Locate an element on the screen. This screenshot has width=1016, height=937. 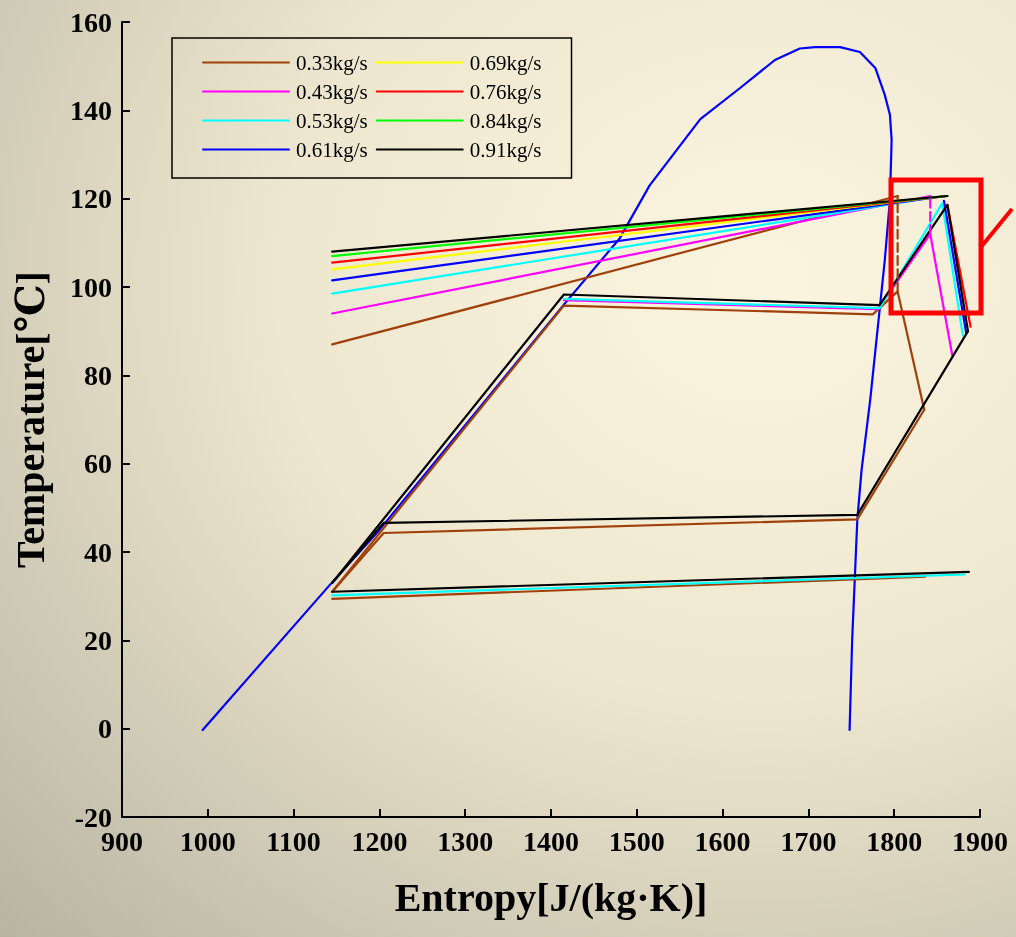
x-tick-label: 1900 is located at coordinates (980, 841).